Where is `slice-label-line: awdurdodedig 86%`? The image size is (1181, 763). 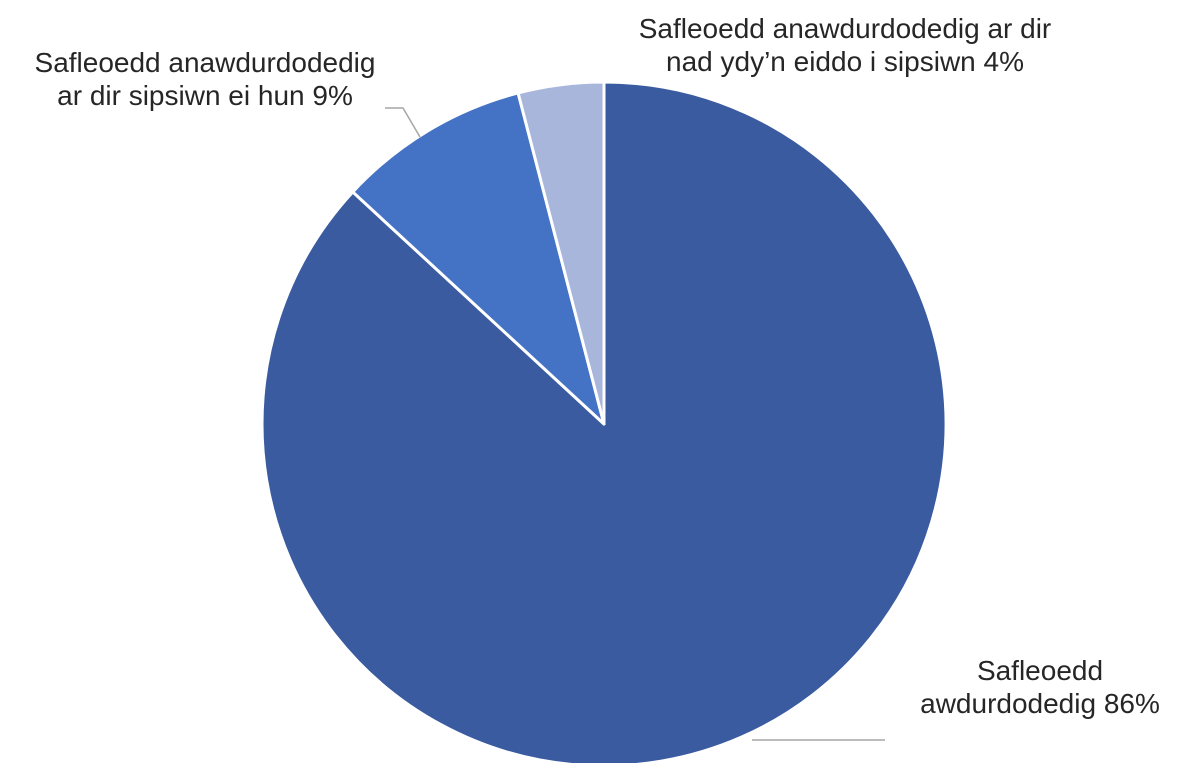 slice-label-line: awdurdodedig 86% is located at coordinates (1040, 703).